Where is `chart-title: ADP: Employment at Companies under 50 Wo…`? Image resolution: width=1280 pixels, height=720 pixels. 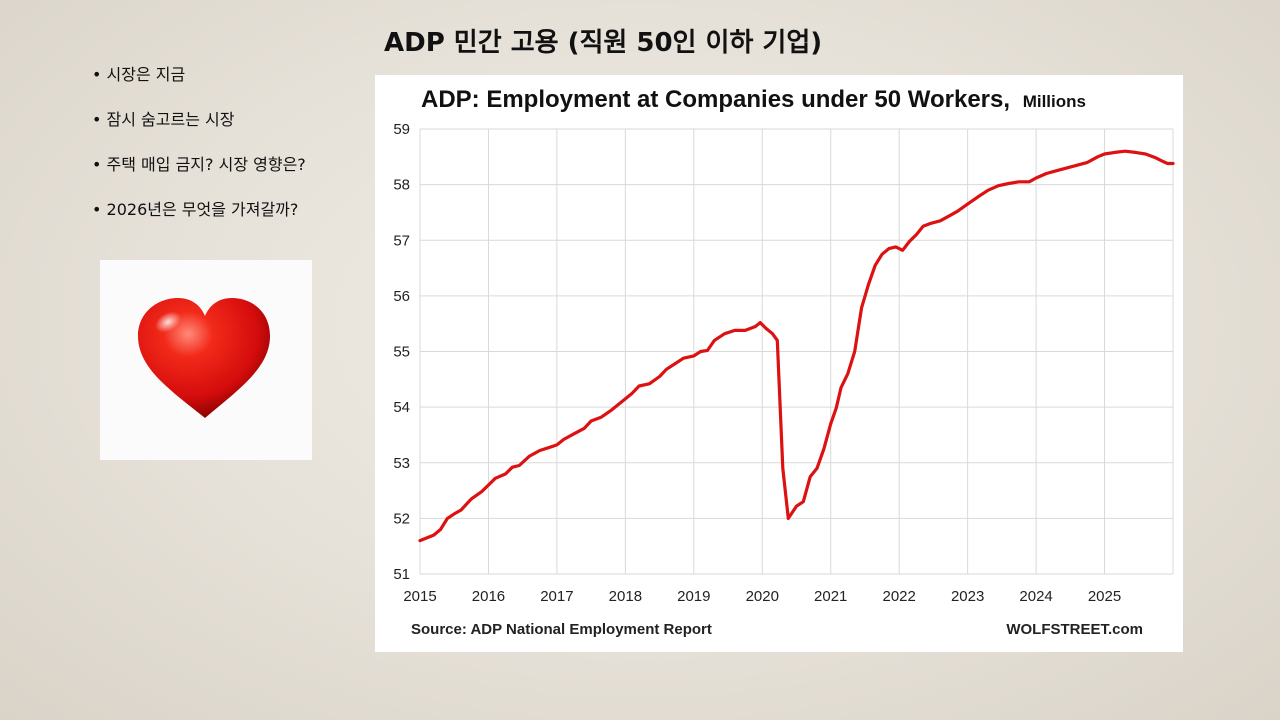 chart-title: ADP: Employment at Companies under 50 Wo… is located at coordinates (753, 99).